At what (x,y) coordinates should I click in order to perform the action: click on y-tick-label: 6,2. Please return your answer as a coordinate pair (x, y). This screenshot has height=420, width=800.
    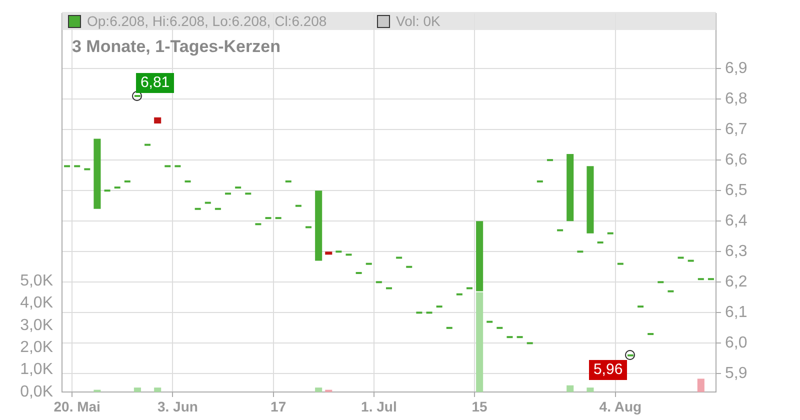
    Looking at the image, I should click on (736, 282).